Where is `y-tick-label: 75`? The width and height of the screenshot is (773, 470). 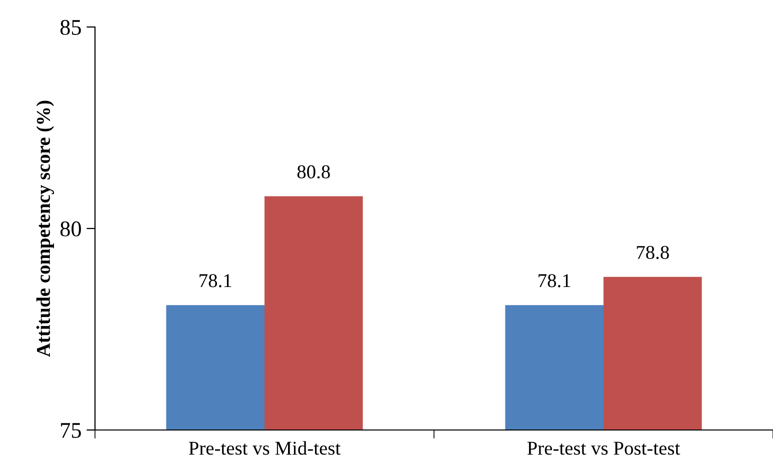
y-tick-label: 75 is located at coordinates (71, 430).